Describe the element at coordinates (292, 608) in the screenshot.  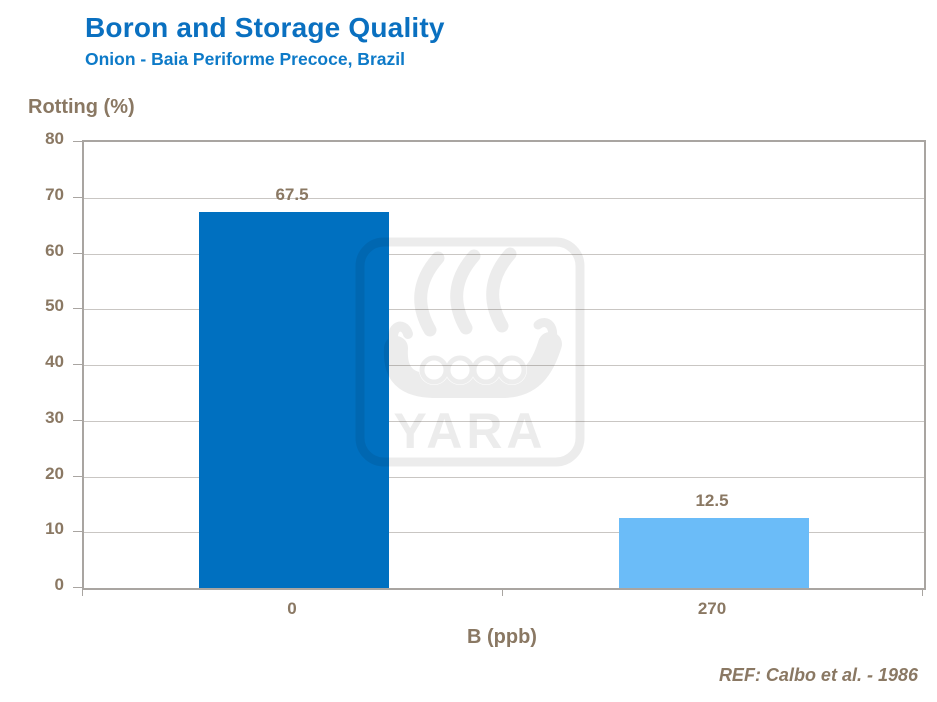
I see `x-tick-label-0: 0` at that location.